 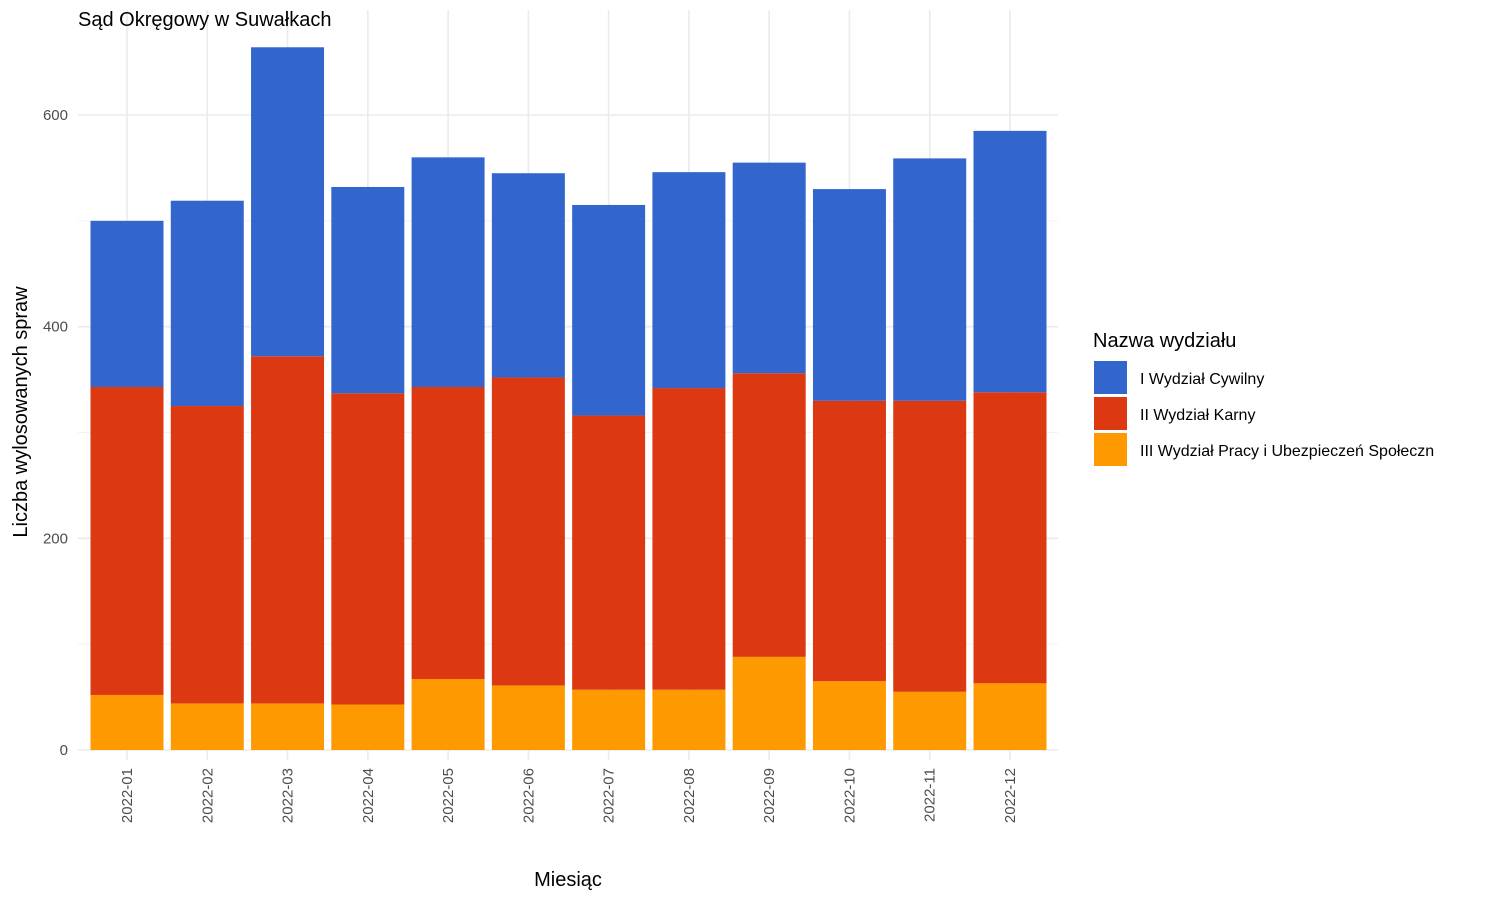 What do you see at coordinates (930, 795) in the screenshot?
I see `x-tick-label: 2022-11` at bounding box center [930, 795].